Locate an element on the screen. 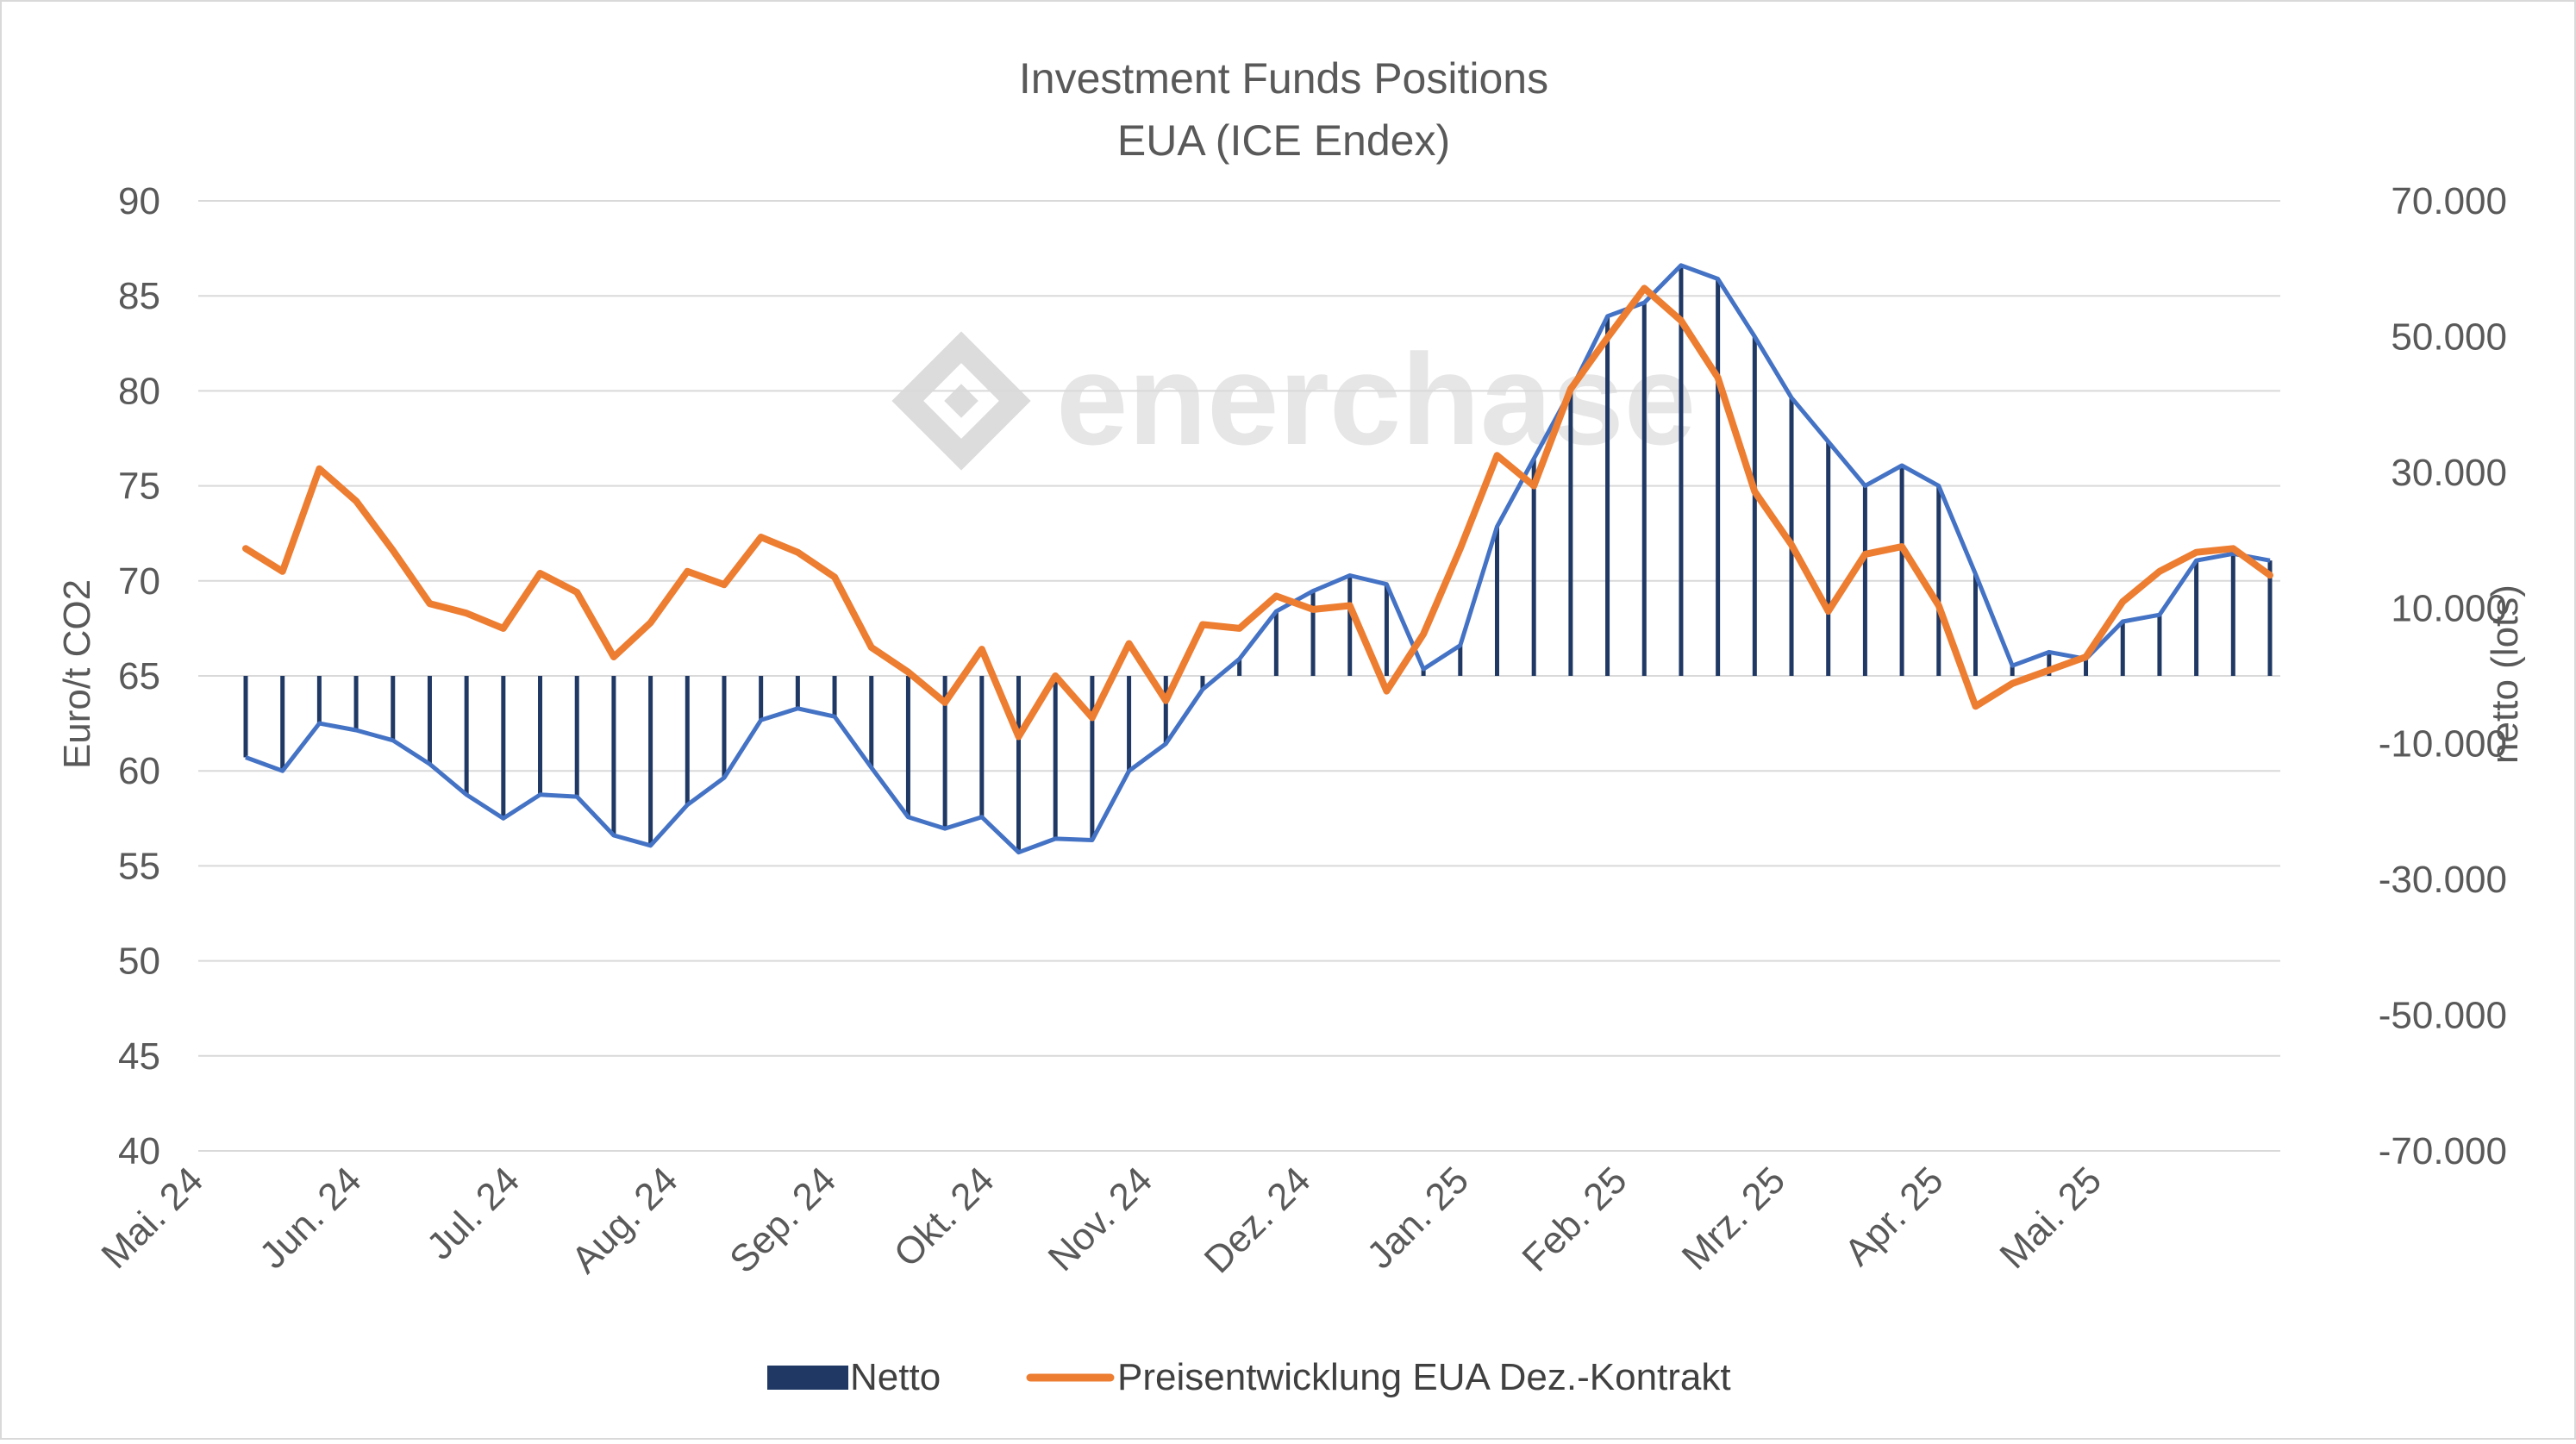  left-axis-title: Euro/t CO2 is located at coordinates (77, 674).